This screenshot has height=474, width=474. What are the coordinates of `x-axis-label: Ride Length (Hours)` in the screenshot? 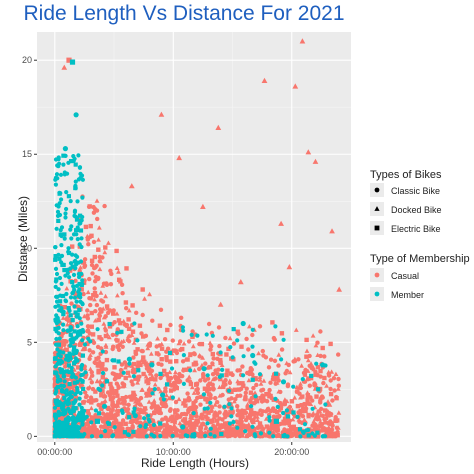 It's located at (195, 463).